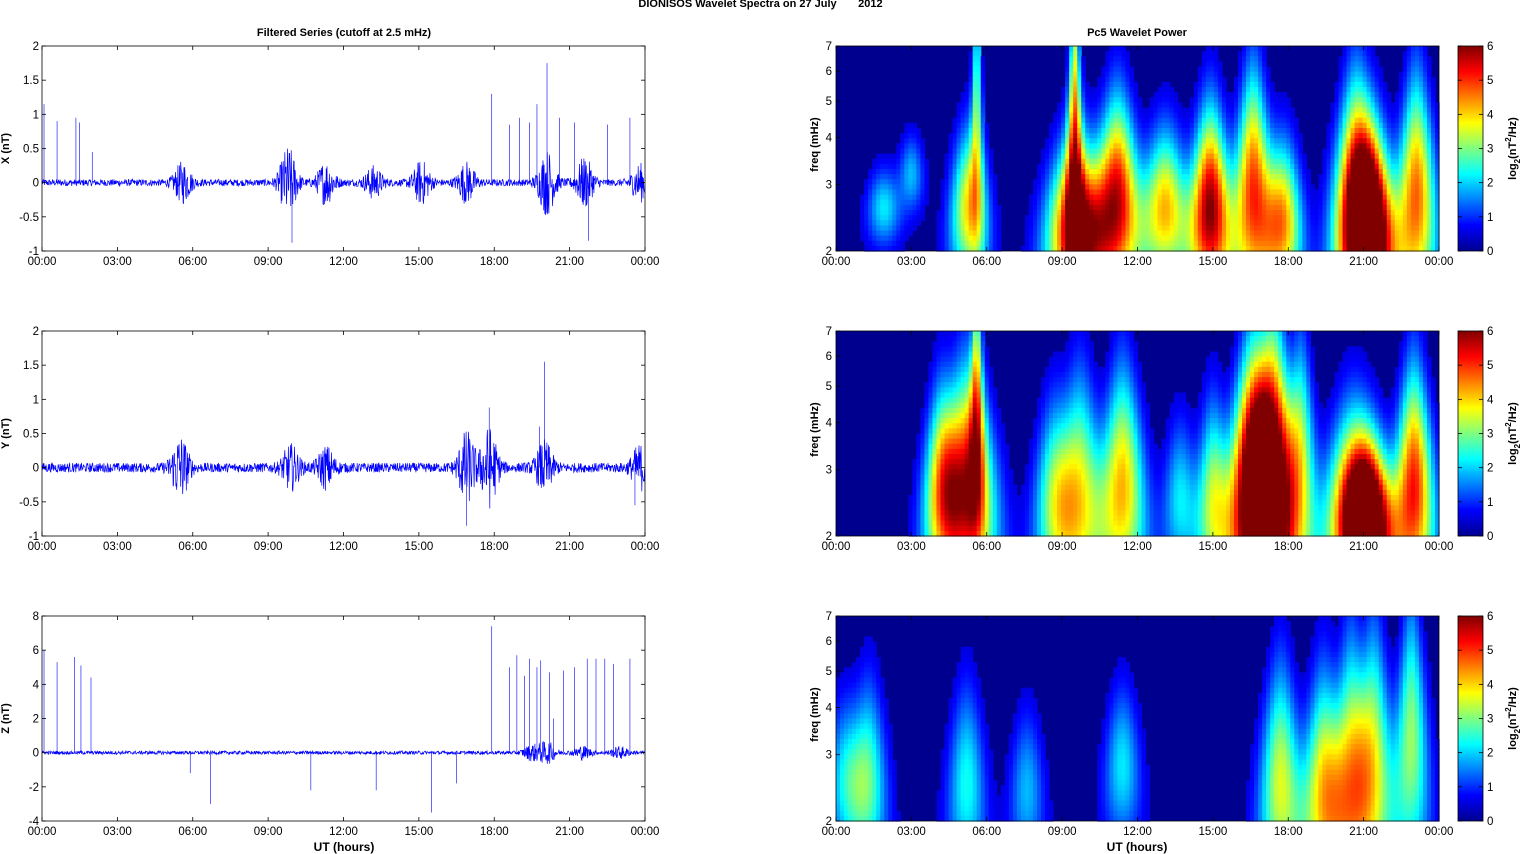 The height and width of the screenshot is (854, 1521). What do you see at coordinates (494, 547) in the screenshot?
I see `ts-xtick-label: 18:00` at bounding box center [494, 547].